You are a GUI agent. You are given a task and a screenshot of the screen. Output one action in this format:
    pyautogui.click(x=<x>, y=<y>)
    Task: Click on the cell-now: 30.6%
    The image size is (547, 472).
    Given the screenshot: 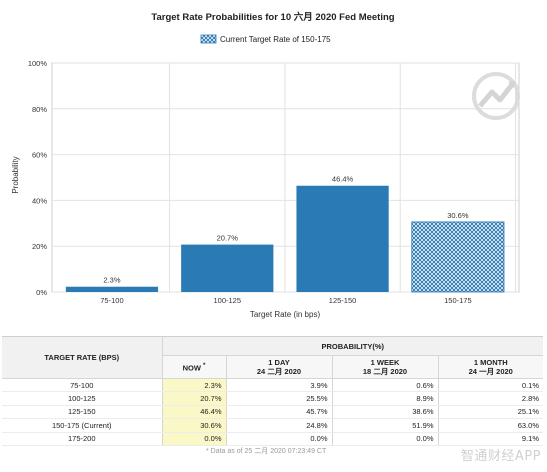 What is the action you would take?
    pyautogui.click(x=194, y=425)
    